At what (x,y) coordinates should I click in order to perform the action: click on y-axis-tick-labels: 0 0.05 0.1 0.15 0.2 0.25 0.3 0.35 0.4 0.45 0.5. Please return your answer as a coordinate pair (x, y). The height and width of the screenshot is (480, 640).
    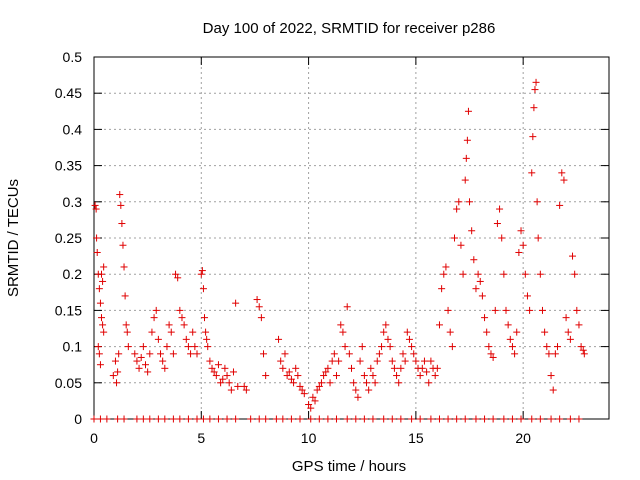
    Looking at the image, I should click on (68, 238).